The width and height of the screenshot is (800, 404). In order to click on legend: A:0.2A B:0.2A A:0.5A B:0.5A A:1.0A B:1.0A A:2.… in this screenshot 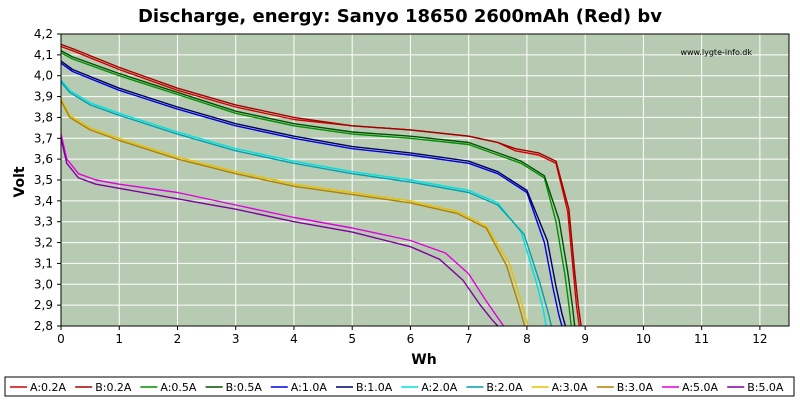, I will do `click(399, 386)`.